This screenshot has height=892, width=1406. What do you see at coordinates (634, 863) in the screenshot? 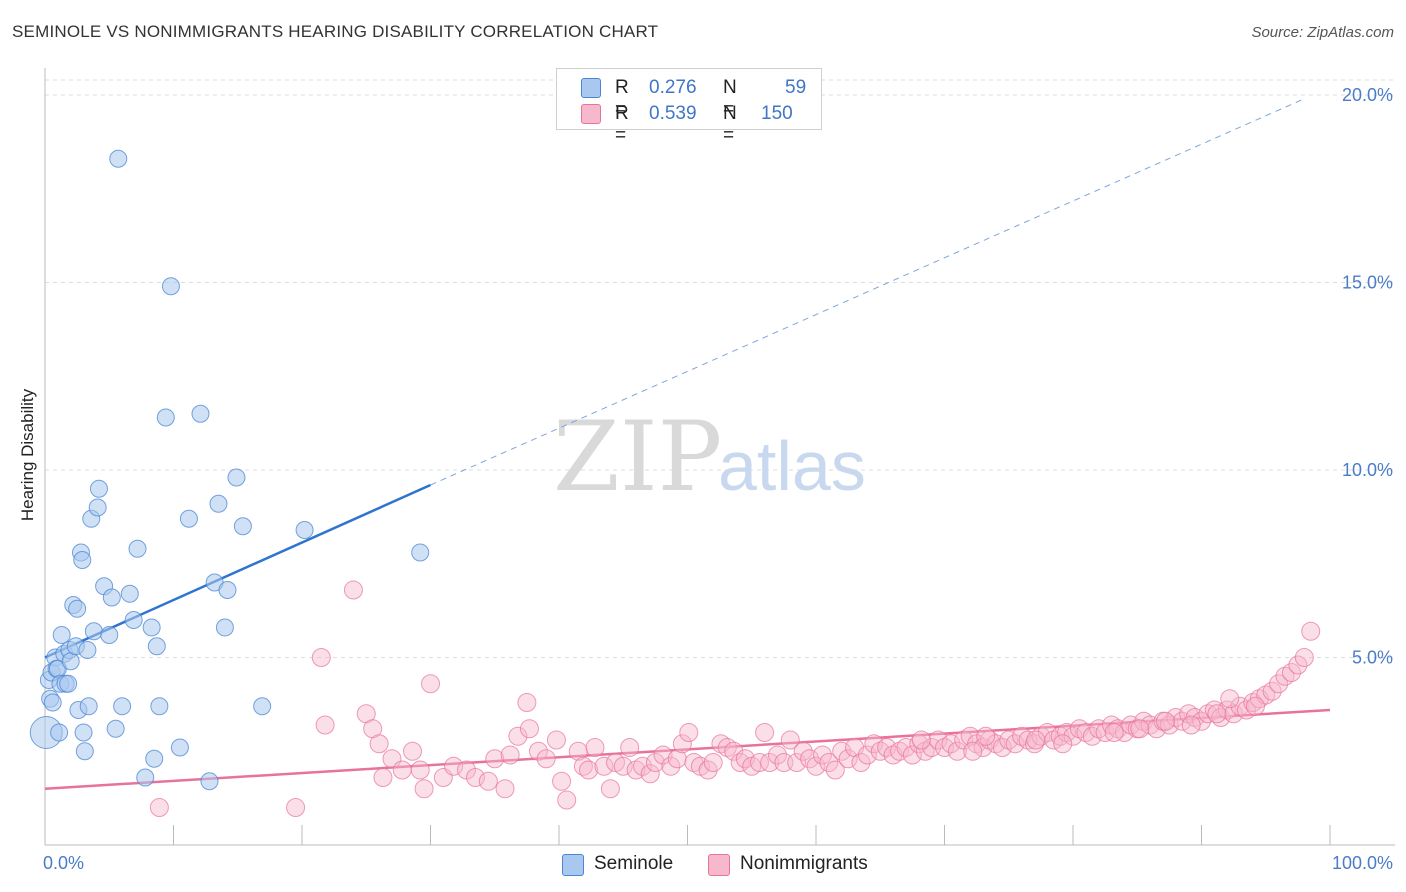
I see `seminole-legend-label: Seminole` at bounding box center [634, 863].